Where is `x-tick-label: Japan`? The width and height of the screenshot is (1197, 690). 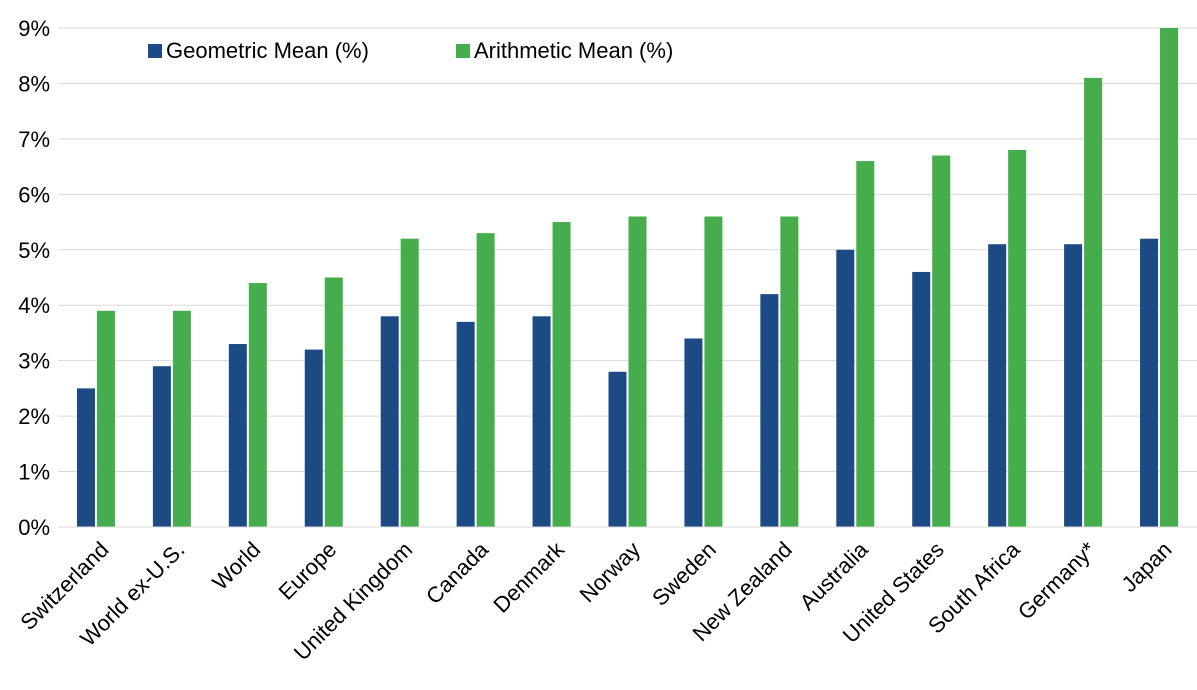
x-tick-label: Japan is located at coordinates (1146, 567).